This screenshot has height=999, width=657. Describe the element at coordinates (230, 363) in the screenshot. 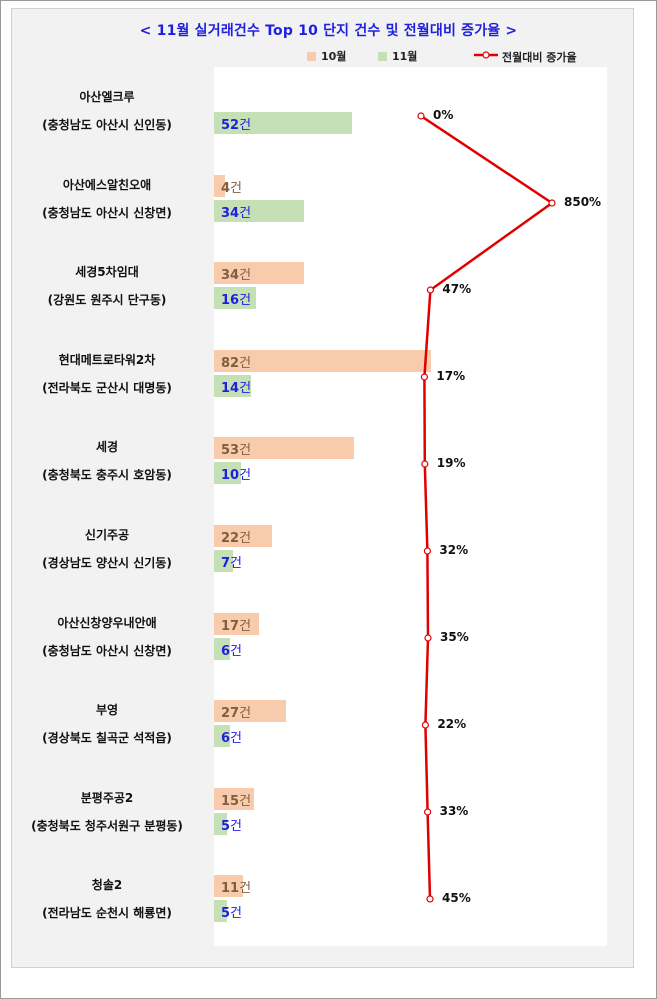

I see `bar-oct-value: 82` at that location.